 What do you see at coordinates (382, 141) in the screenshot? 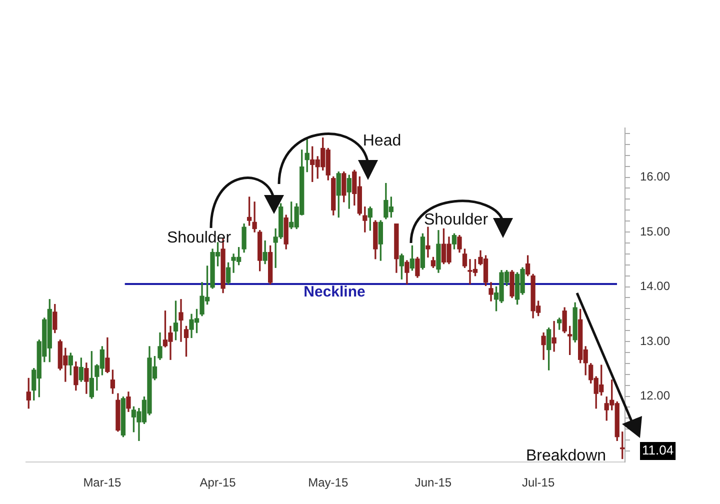
I see `annotation: Head` at bounding box center [382, 141].